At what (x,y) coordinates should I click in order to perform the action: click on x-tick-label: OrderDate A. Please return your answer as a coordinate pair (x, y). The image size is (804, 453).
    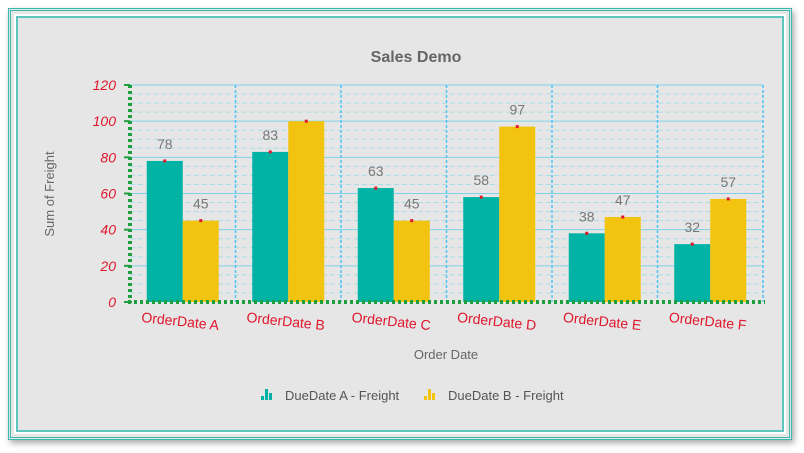
    Looking at the image, I should click on (181, 321).